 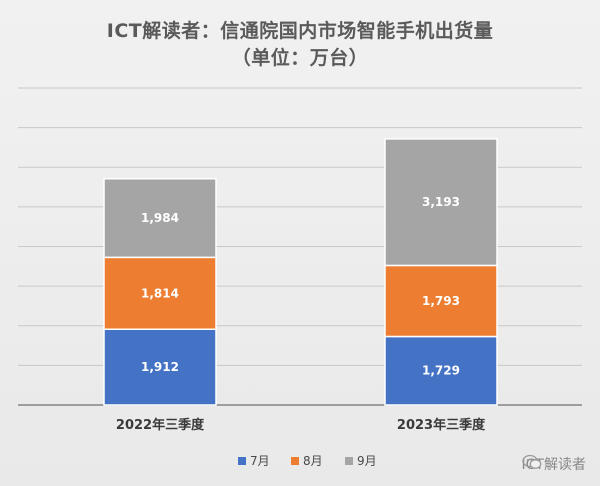 I want to click on data-label: 1,729, so click(x=441, y=371).